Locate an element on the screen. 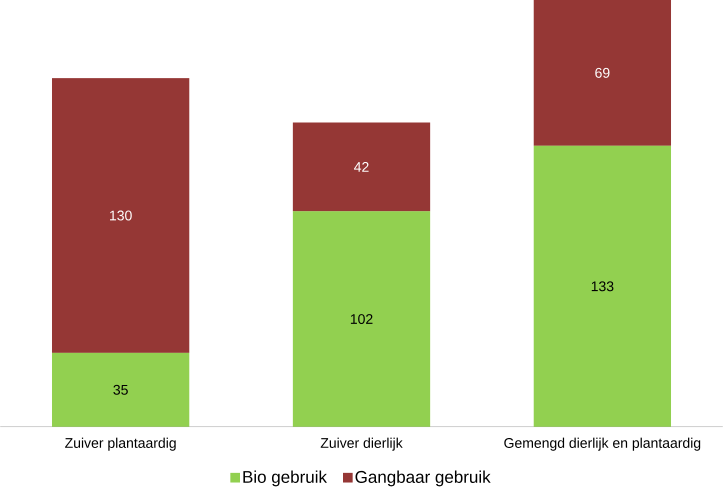 Image resolution: width=723 pixels, height=489 pixels. data-label: 69 is located at coordinates (602, 73).